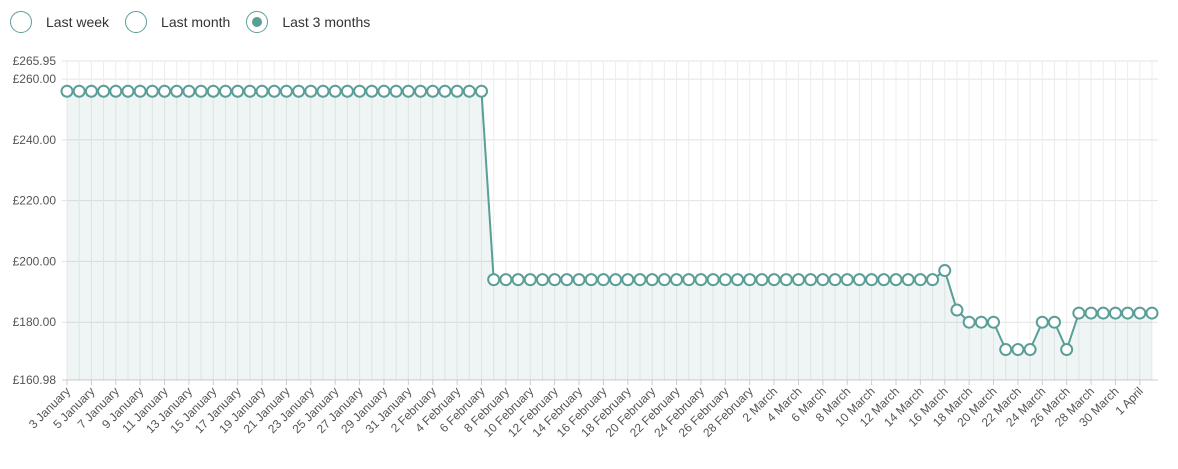 The height and width of the screenshot is (469, 1178). I want to click on y-tick-label: £260.00, so click(35, 79).